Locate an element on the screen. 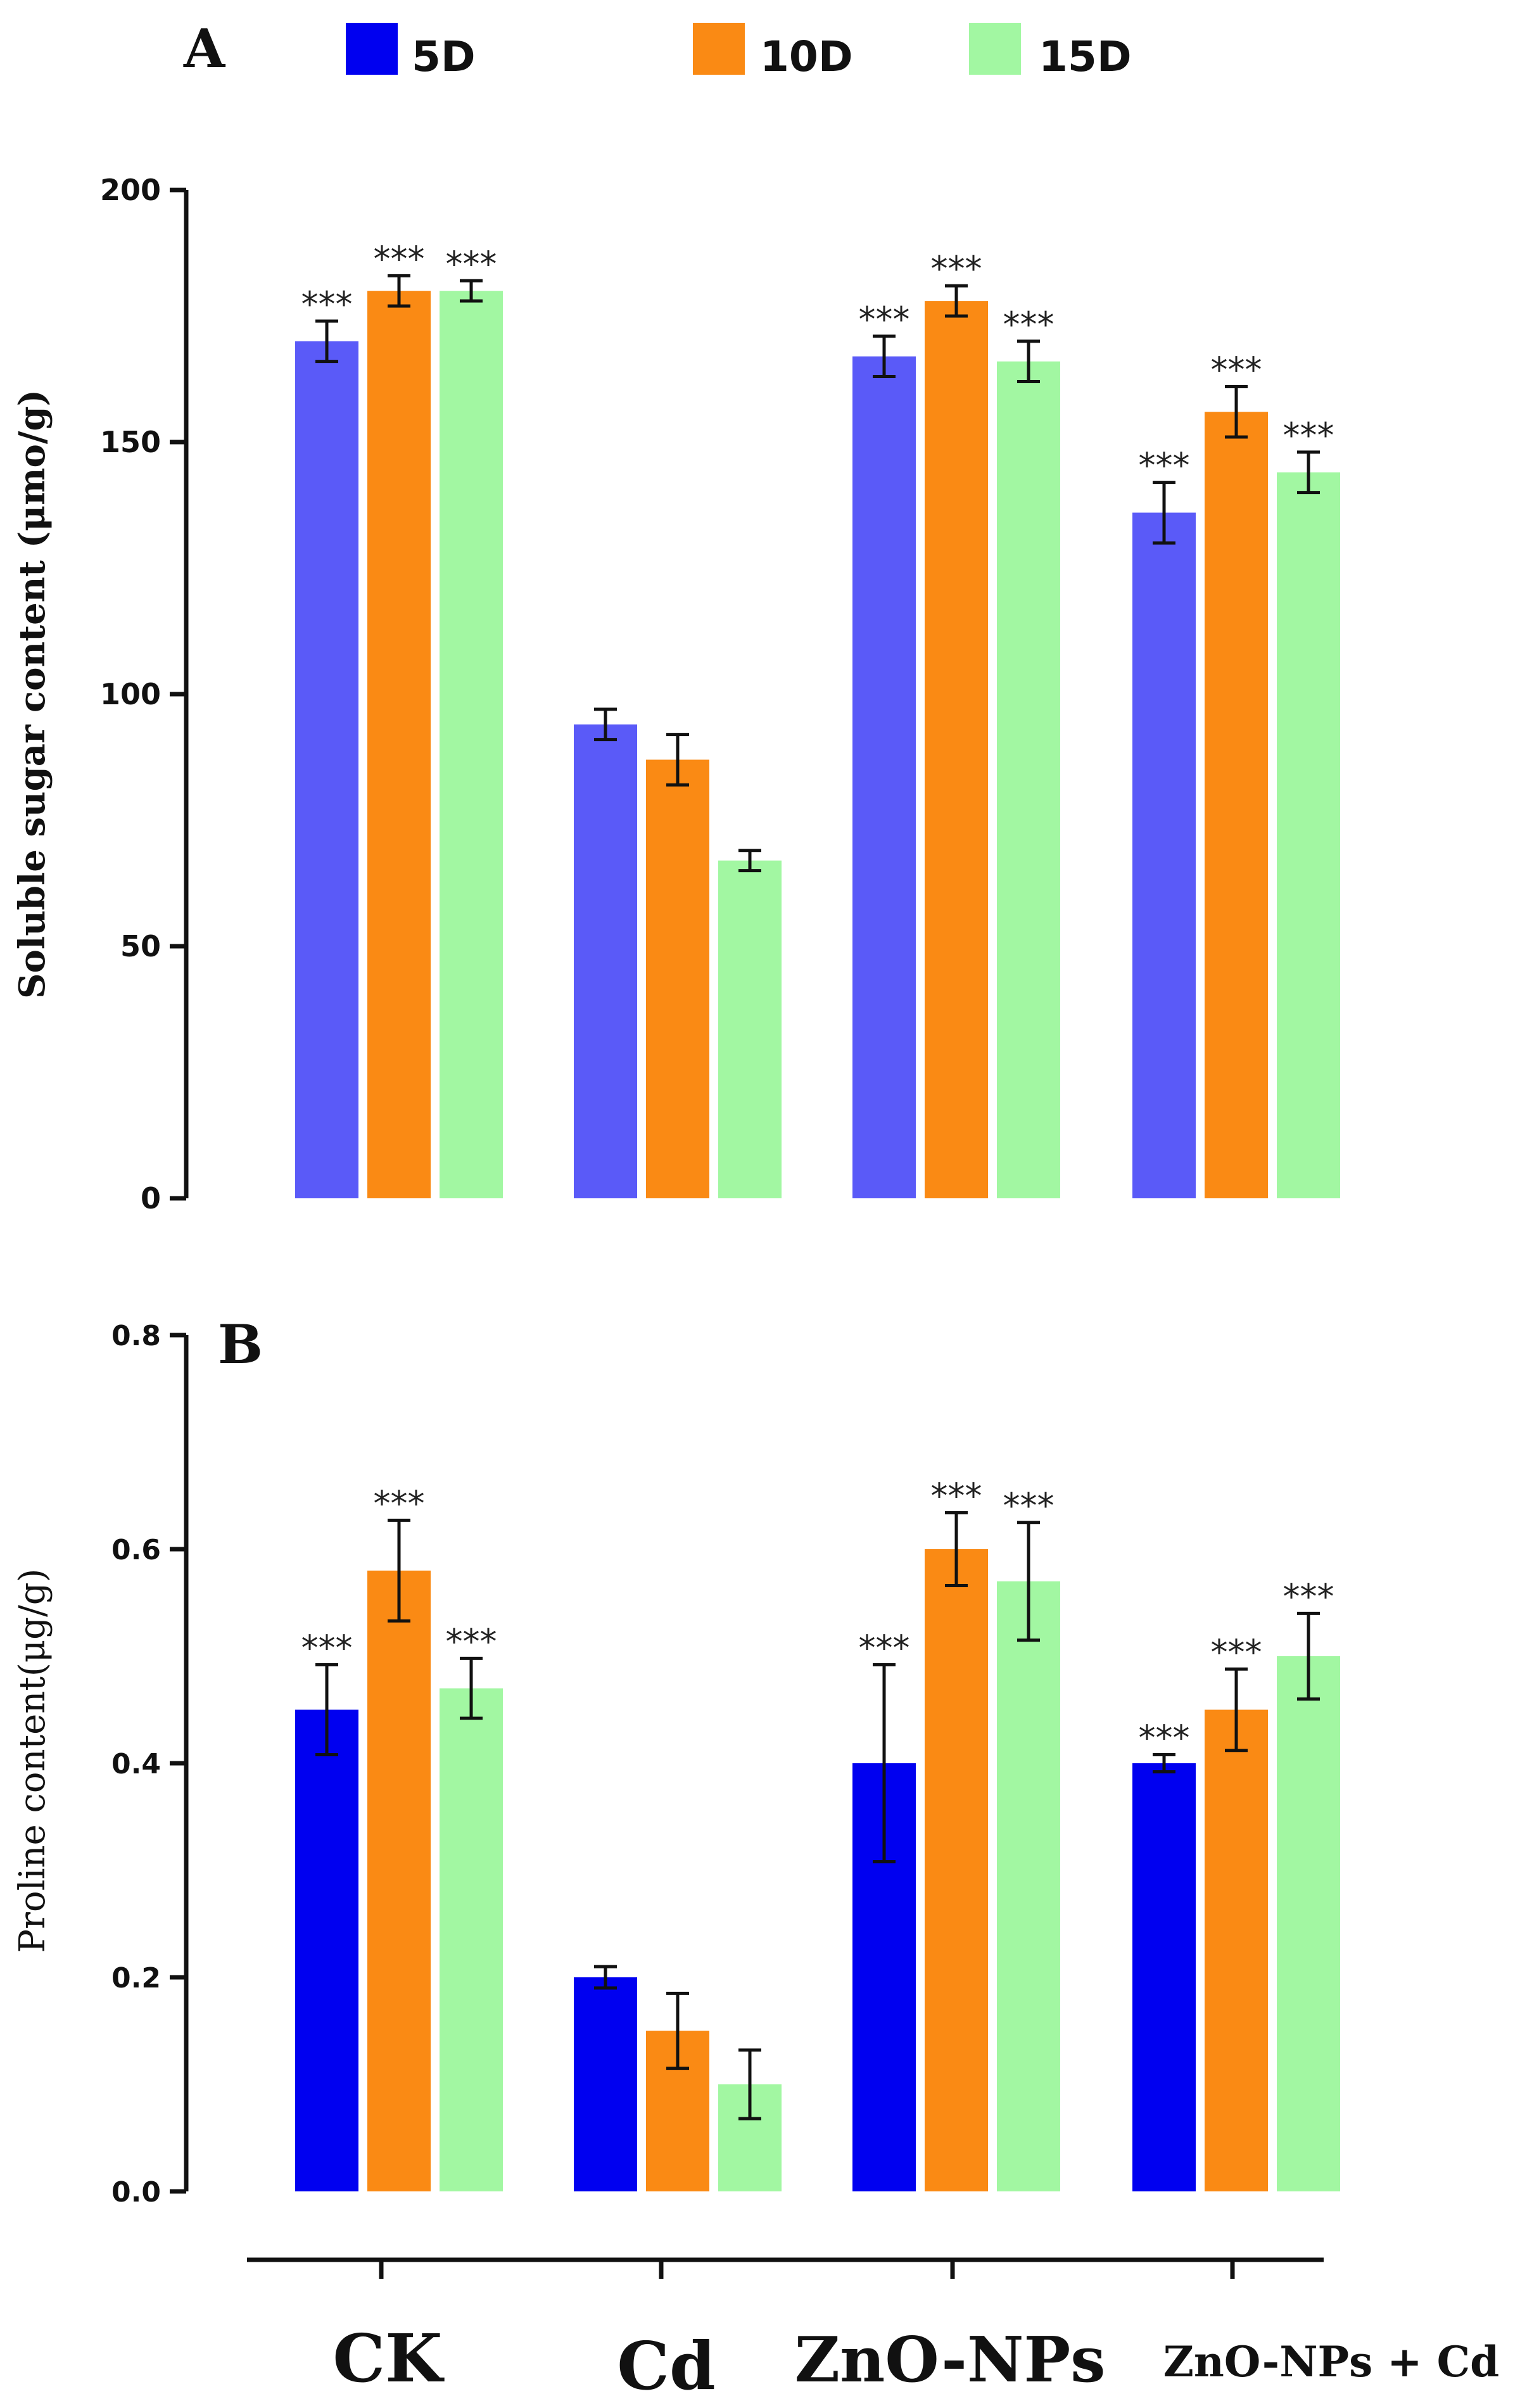 This screenshot has width=1520, height=2408. panel-a-y-ticks: 0 50 100 150 200 is located at coordinates (143, 694).